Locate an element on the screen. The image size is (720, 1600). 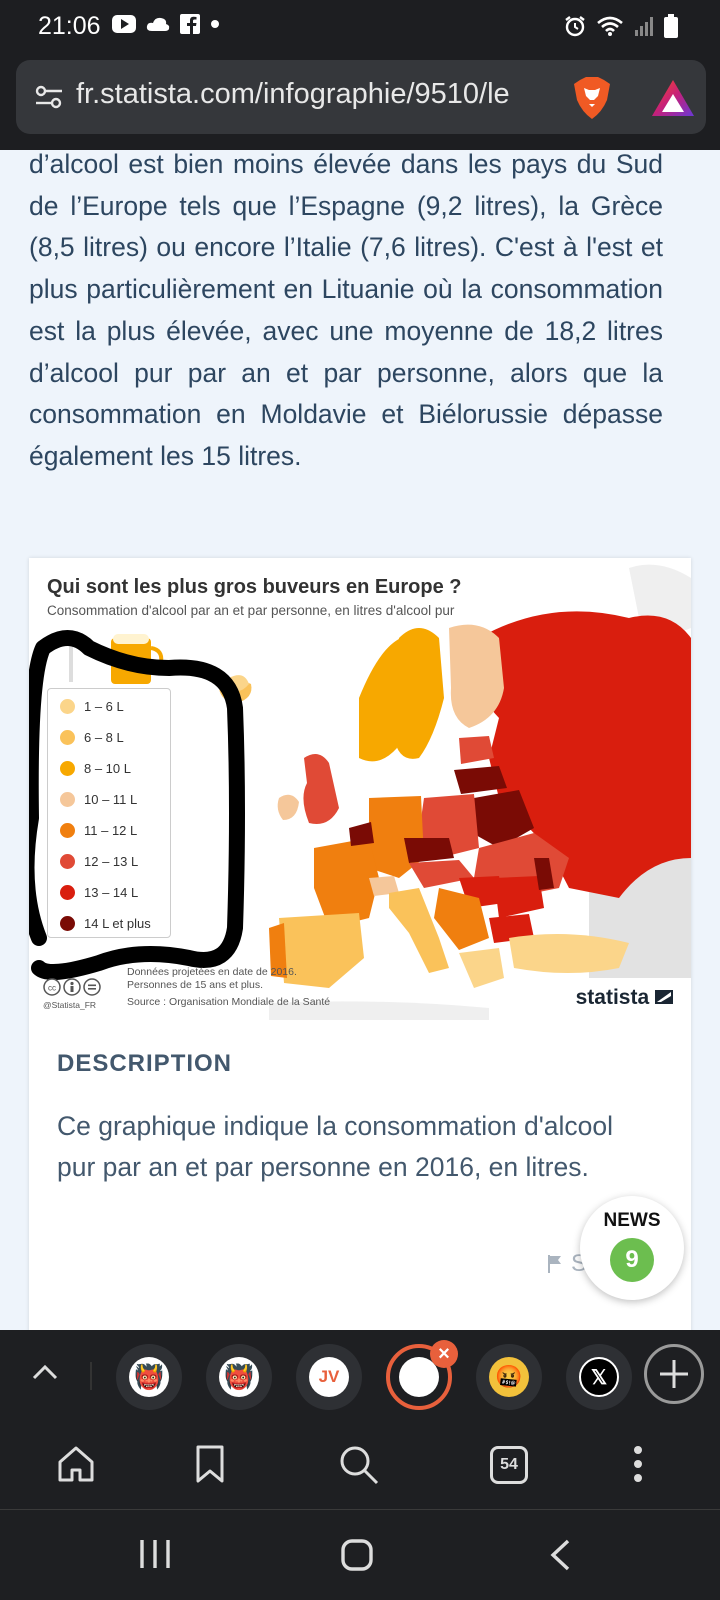
tab-goblin-1: 👹 is located at coordinates (149, 1377).